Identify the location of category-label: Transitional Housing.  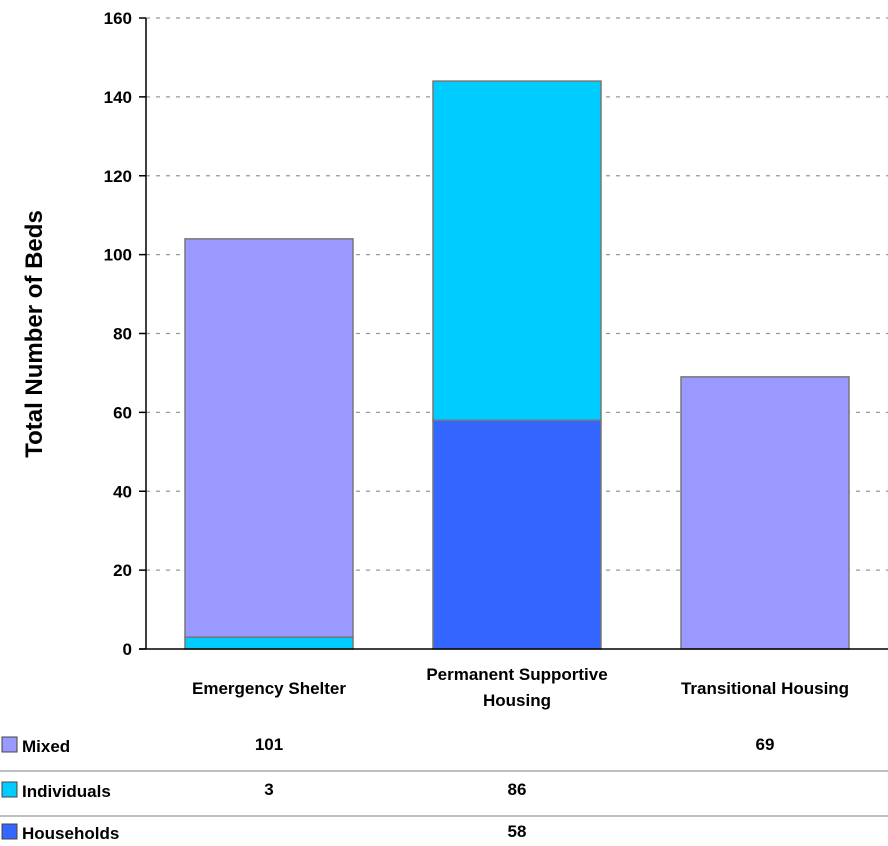
(765, 688).